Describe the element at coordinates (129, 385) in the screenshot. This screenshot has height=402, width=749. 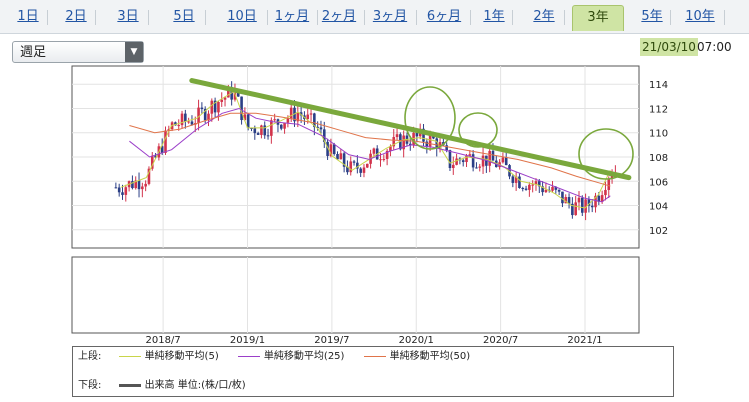
I see `legend-volume-swatch` at that location.